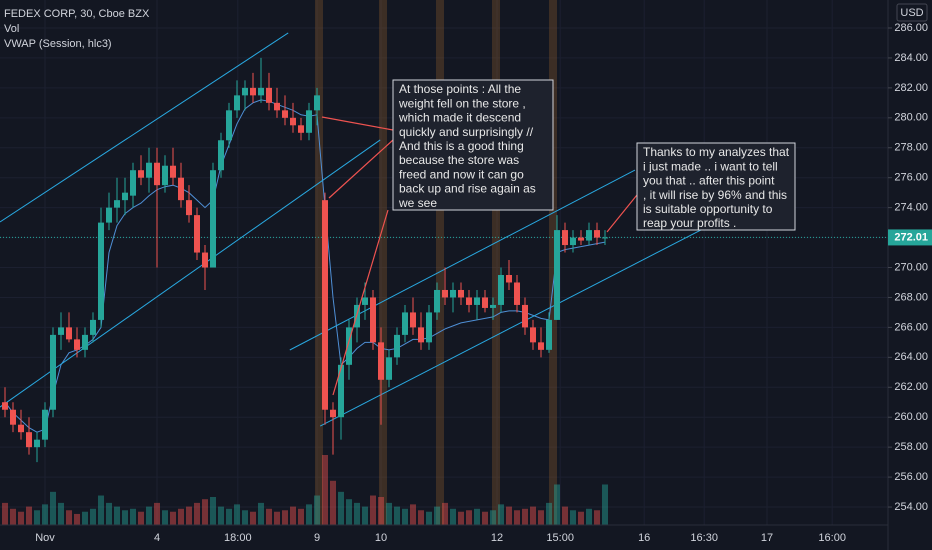 This screenshot has height=550, width=932. Describe the element at coordinates (709, 181) in the screenshot. I see `annotation-text: you that .. after this point` at that location.